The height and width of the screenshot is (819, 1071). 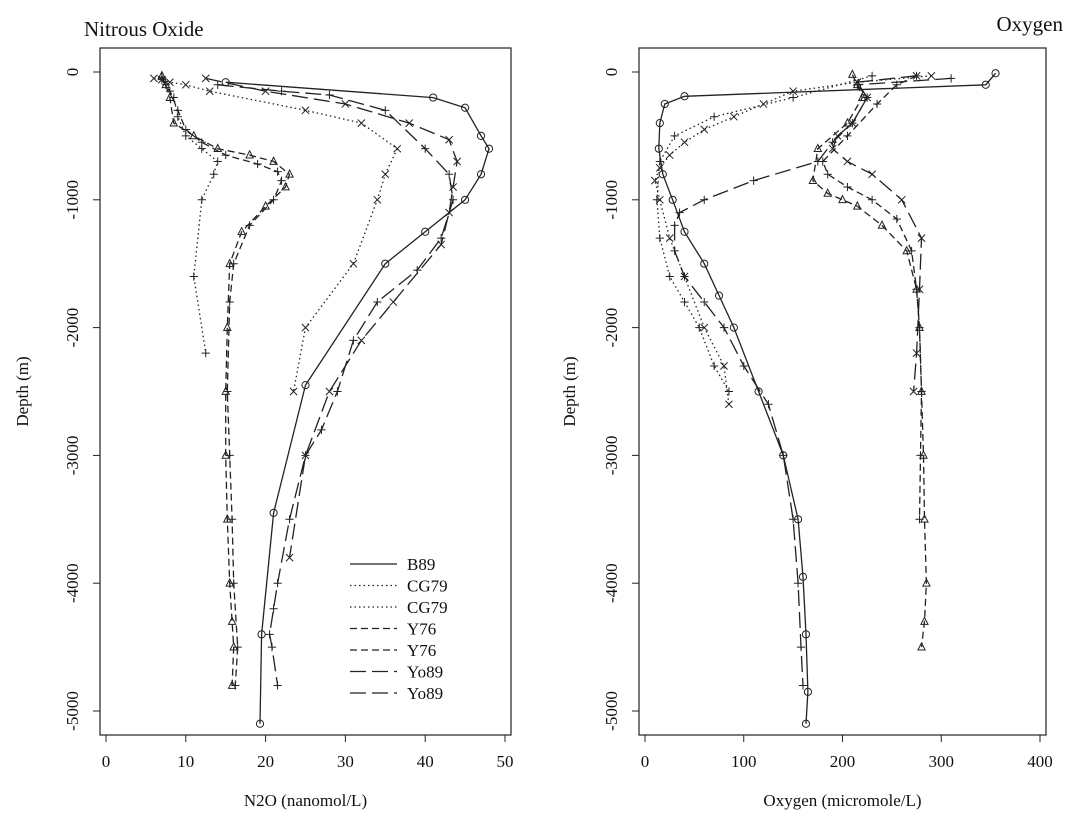 I want to click on y-tick-label: -2000, so click(x=72, y=328).